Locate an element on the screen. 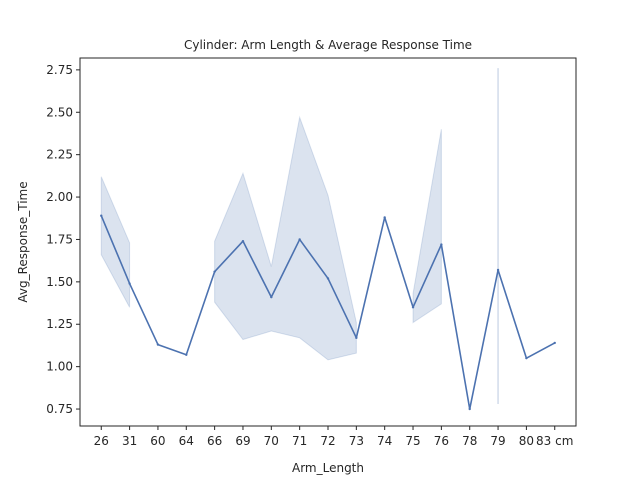  y-tick-label: 2.50 is located at coordinates (59, 112).